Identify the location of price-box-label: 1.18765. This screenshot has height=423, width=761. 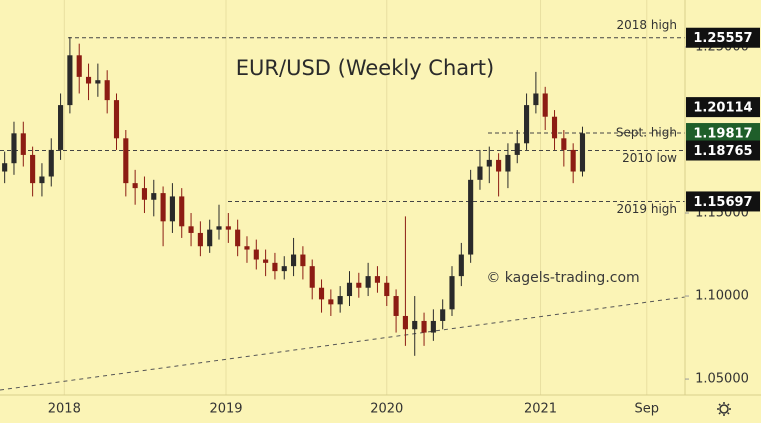
(722, 151).